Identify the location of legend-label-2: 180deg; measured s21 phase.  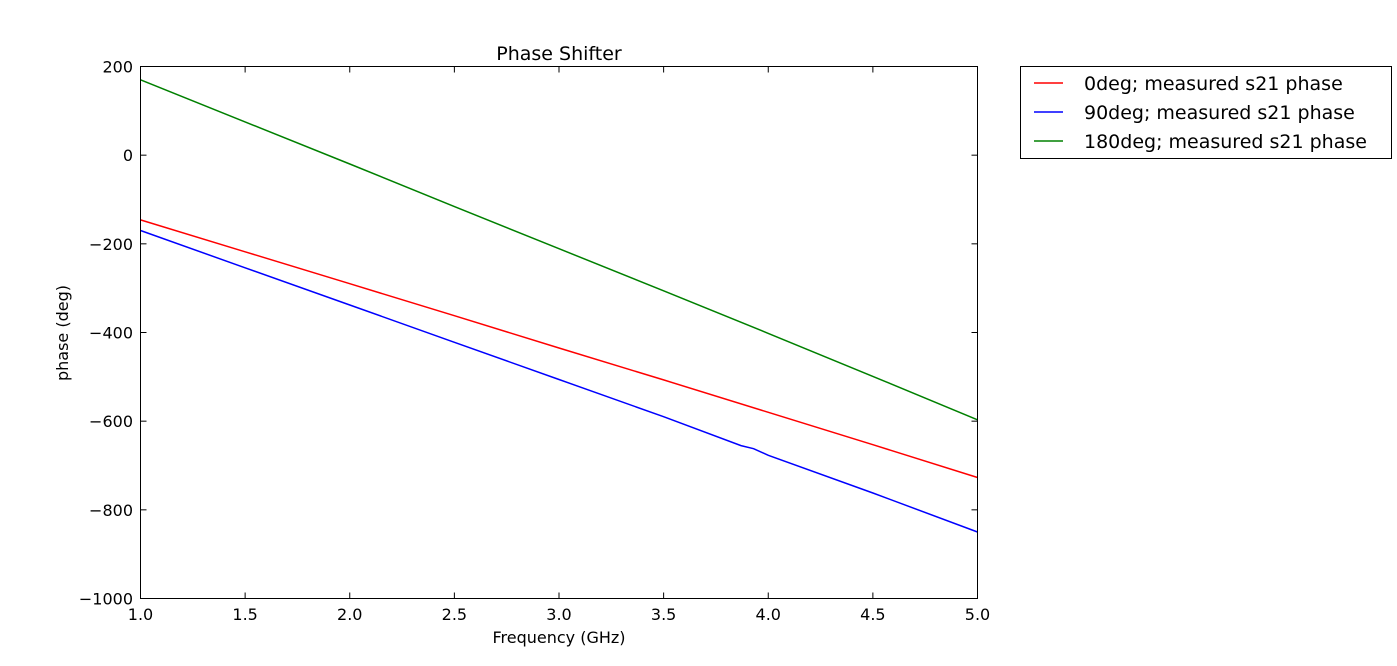
(1225, 142).